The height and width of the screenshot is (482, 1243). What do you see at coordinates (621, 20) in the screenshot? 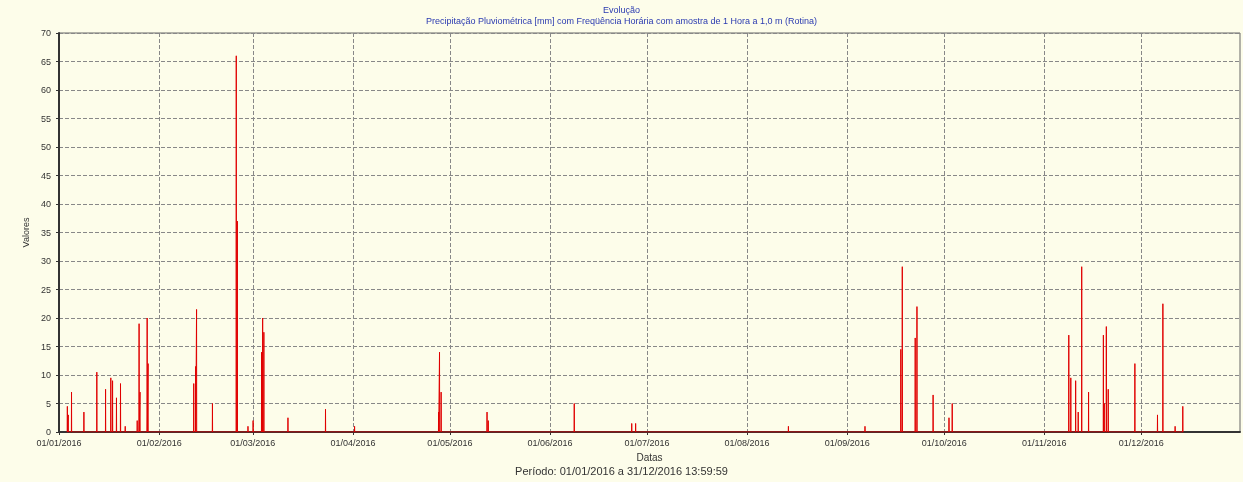
I see `chart-subtitle: Precipitação Pluviométrica [mm] com Freqüência Horária com amostra de 1 Hora a 1,0 m (Rotina)` at bounding box center [621, 20].